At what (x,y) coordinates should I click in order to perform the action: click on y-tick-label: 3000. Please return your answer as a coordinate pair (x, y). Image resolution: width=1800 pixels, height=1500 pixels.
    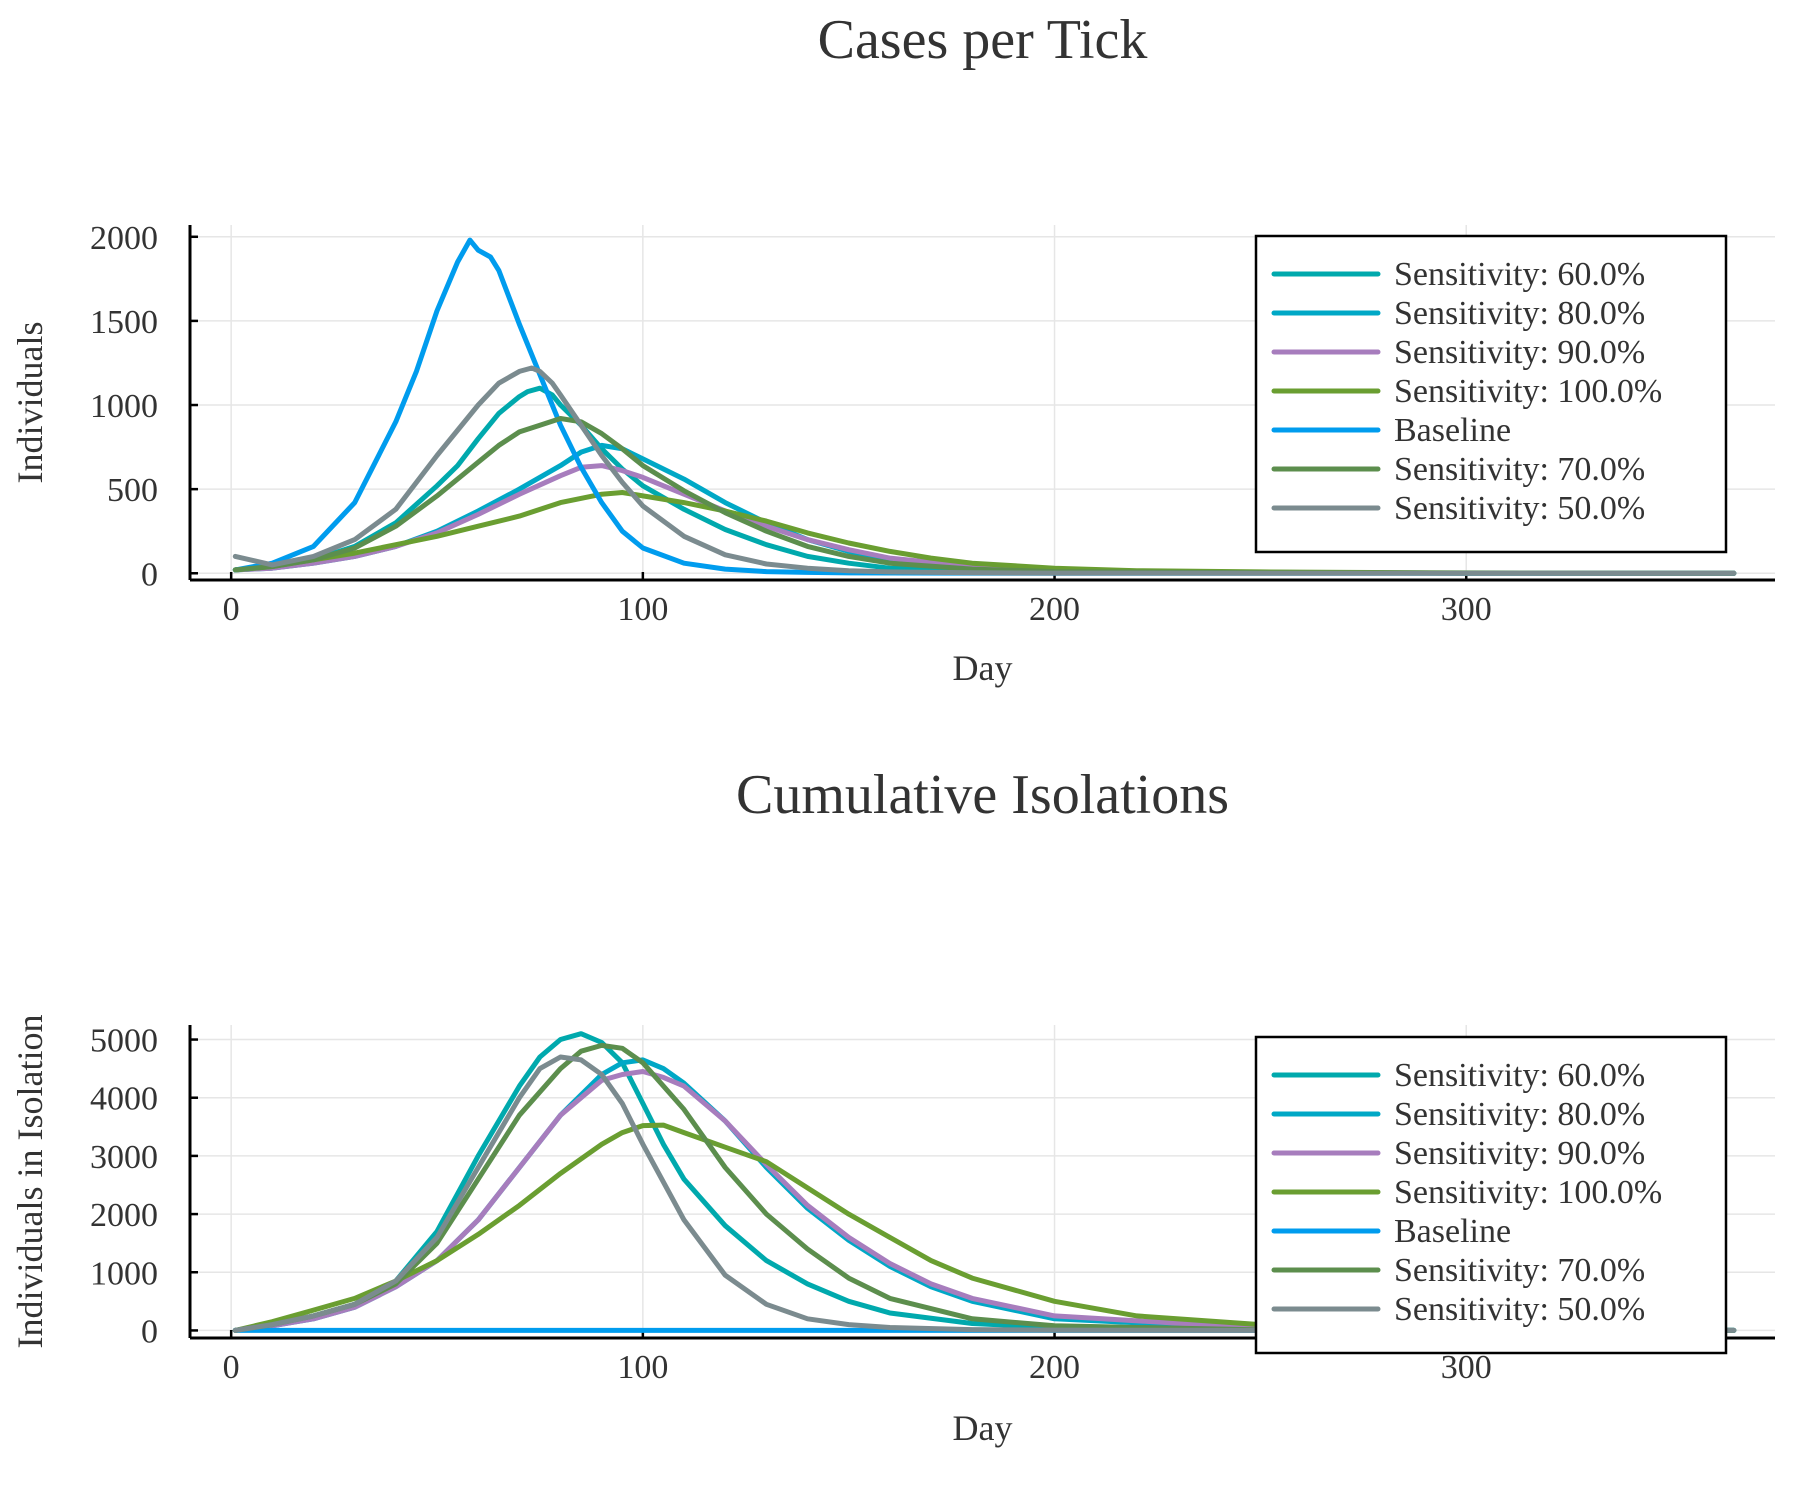
    Looking at the image, I should click on (124, 1157).